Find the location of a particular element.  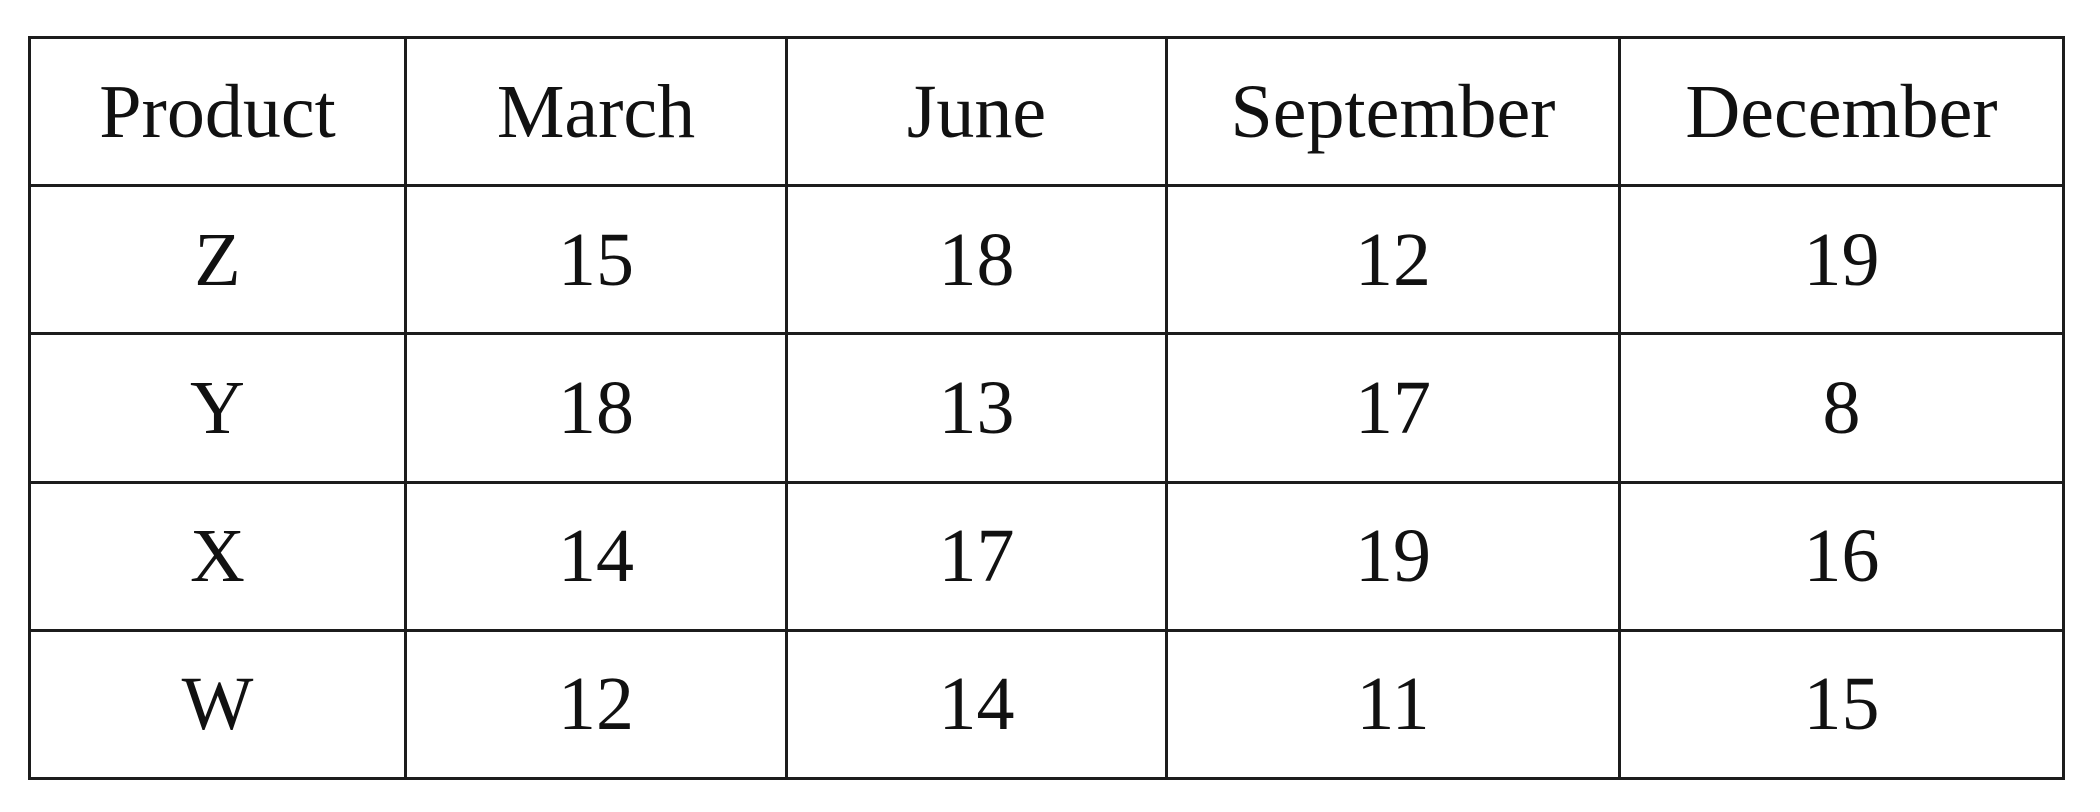

june-cell: 14 is located at coordinates (976, 704).